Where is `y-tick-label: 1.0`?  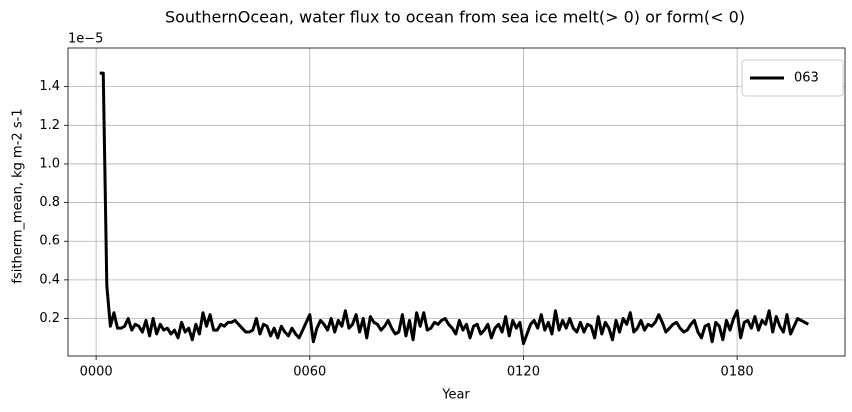
y-tick-label: 1.0 is located at coordinates (49, 163).